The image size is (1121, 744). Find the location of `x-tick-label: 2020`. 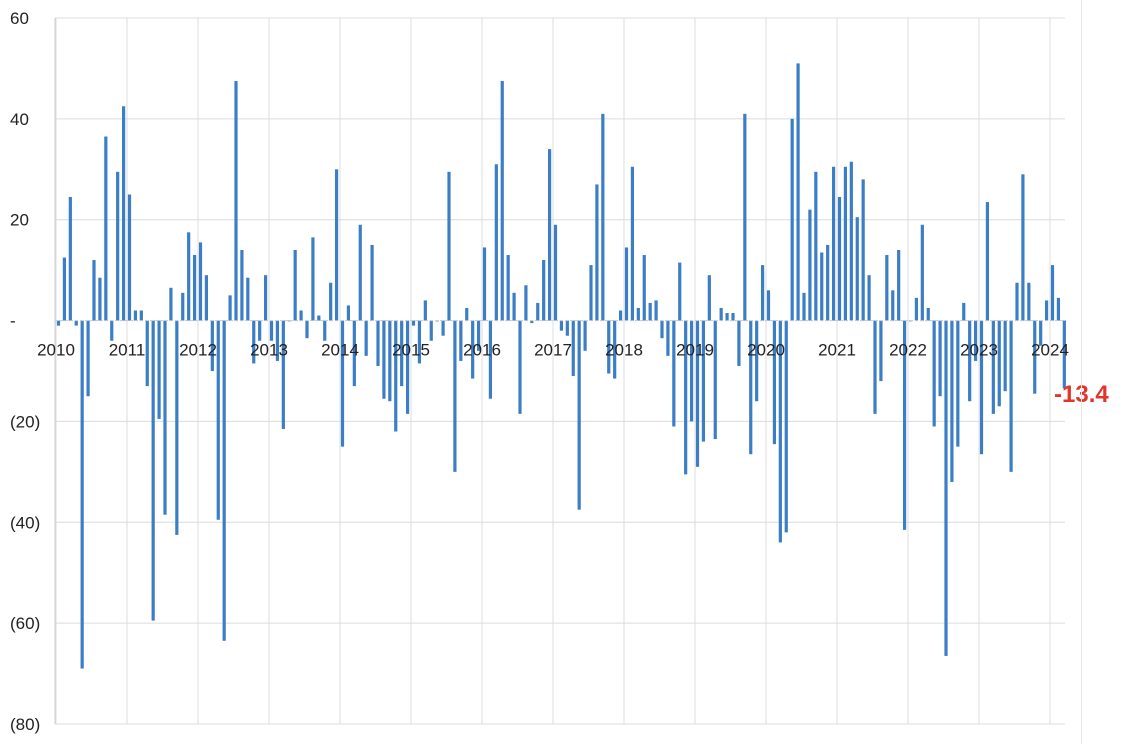

x-tick-label: 2020 is located at coordinates (766, 350).